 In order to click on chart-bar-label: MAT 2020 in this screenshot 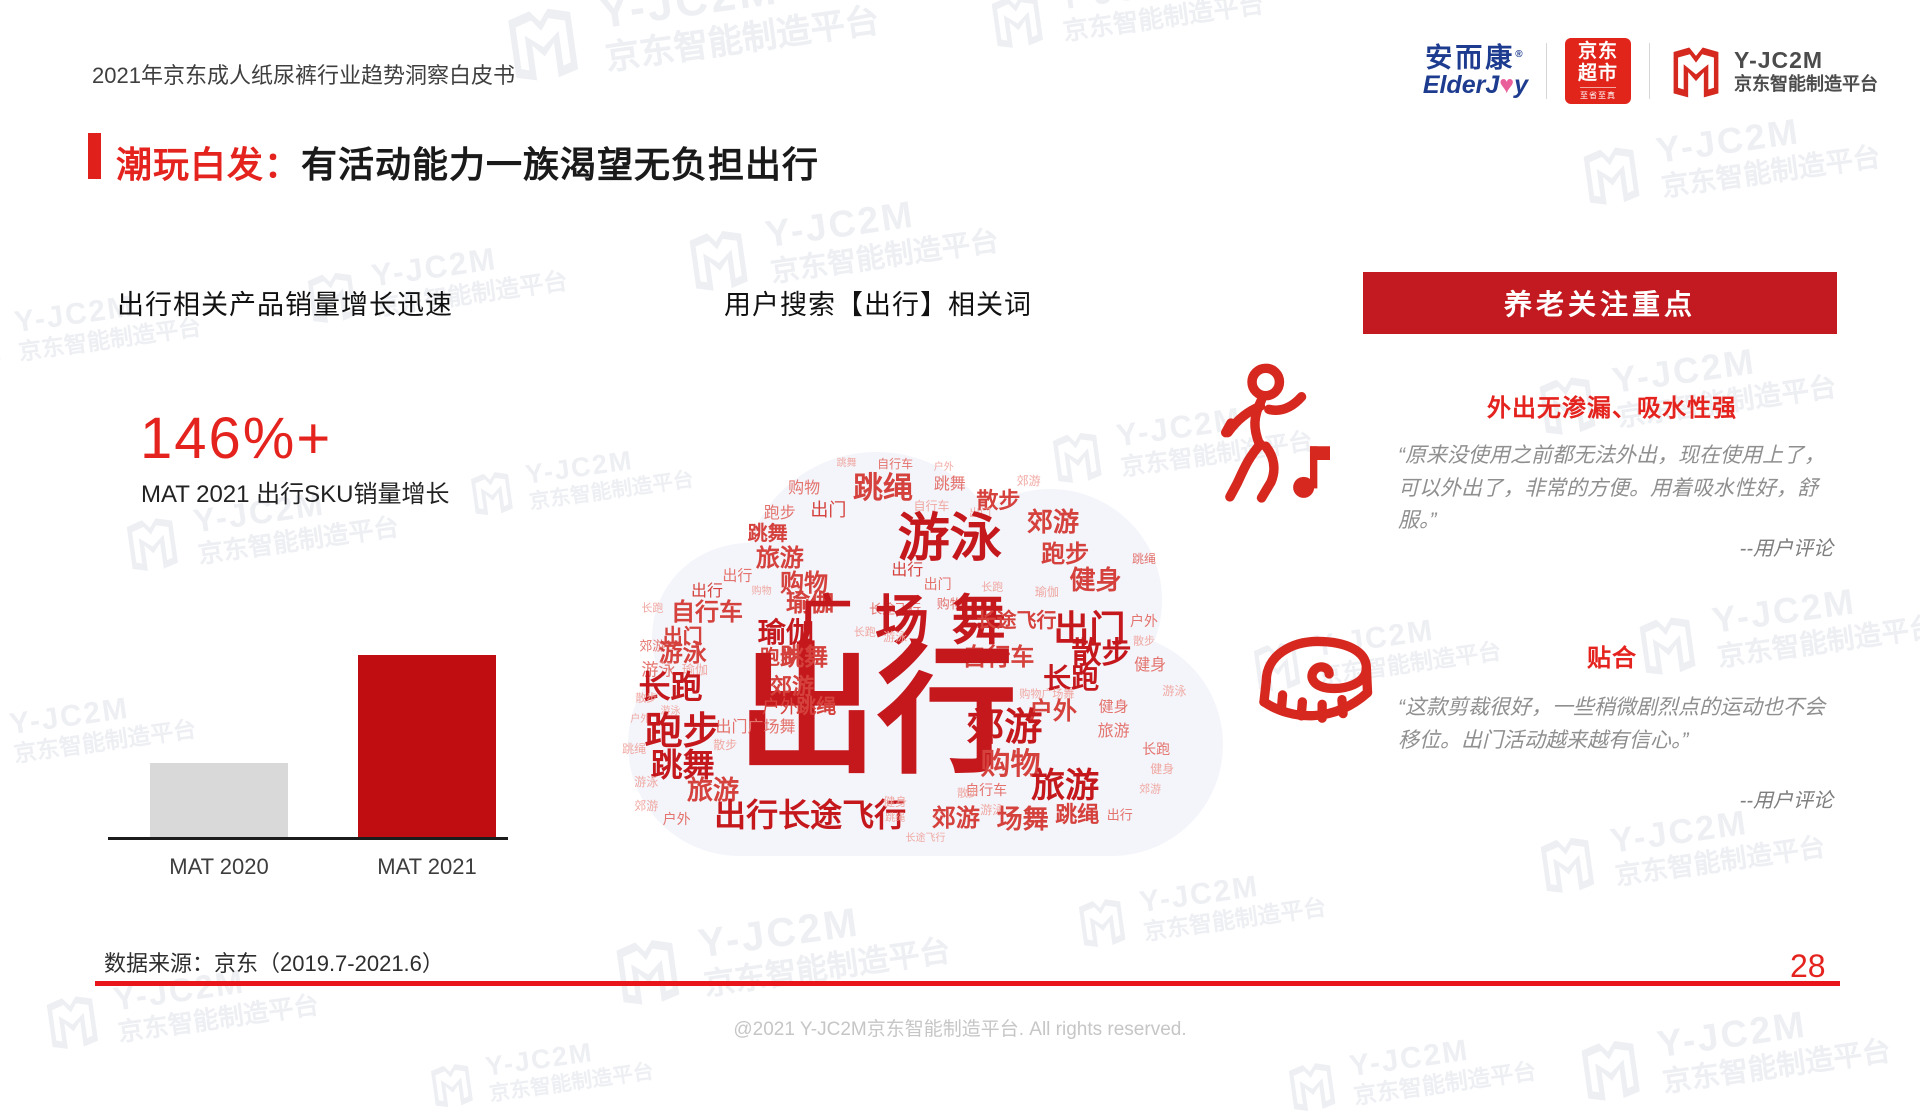, I will do `click(219, 866)`.